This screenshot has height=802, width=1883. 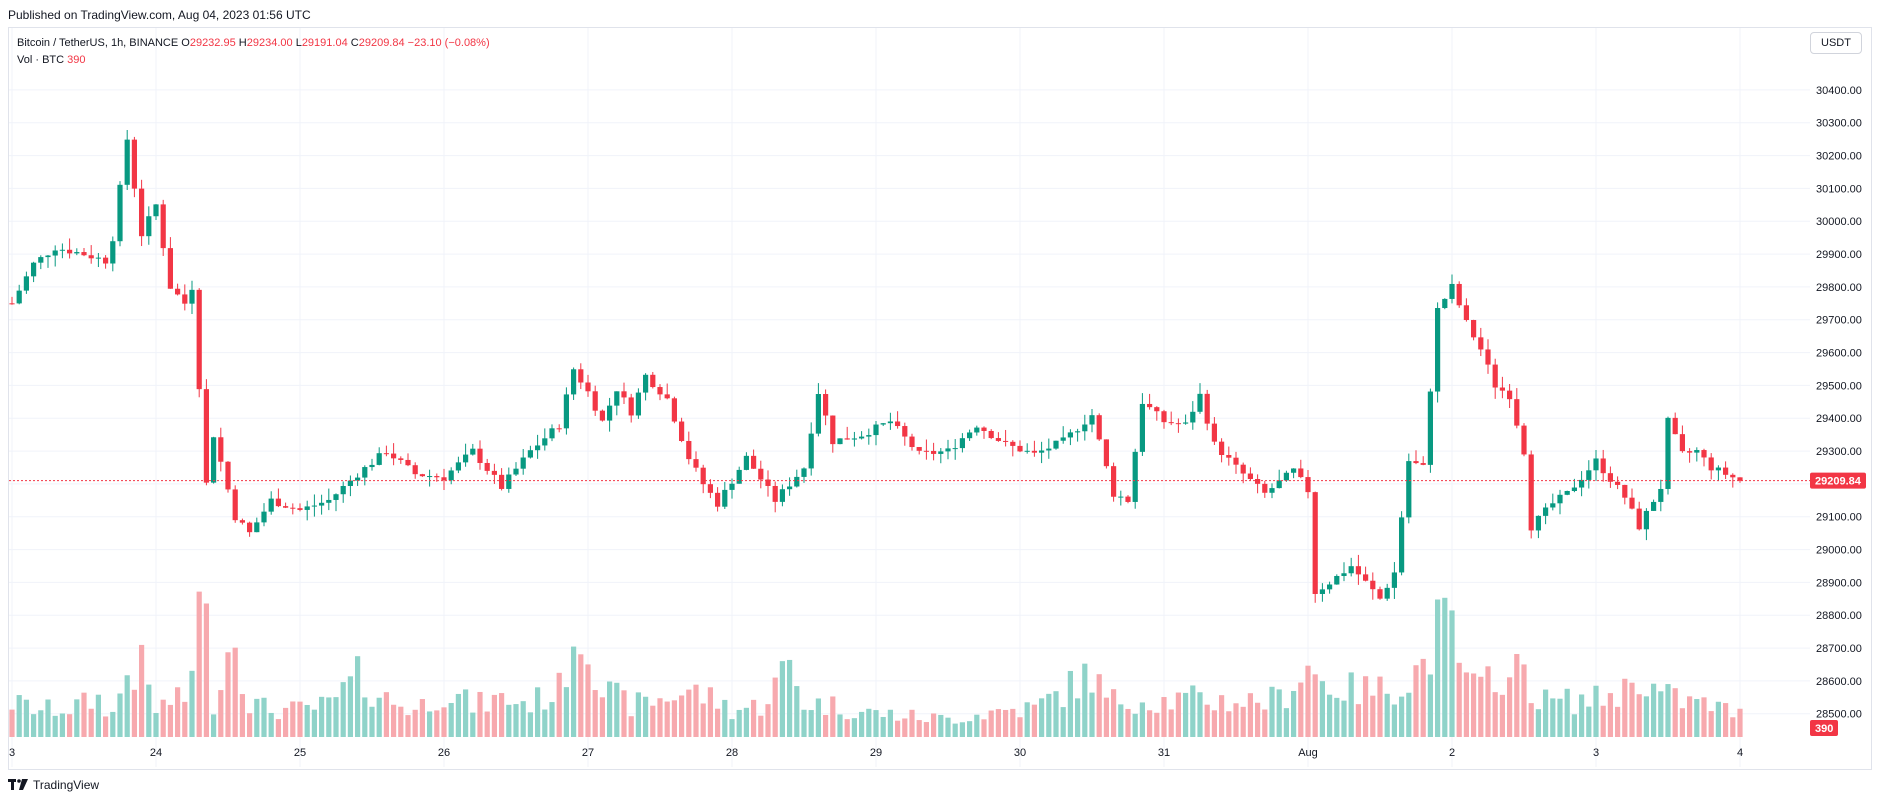 I want to click on x-tick-label: 29, so click(x=876, y=753).